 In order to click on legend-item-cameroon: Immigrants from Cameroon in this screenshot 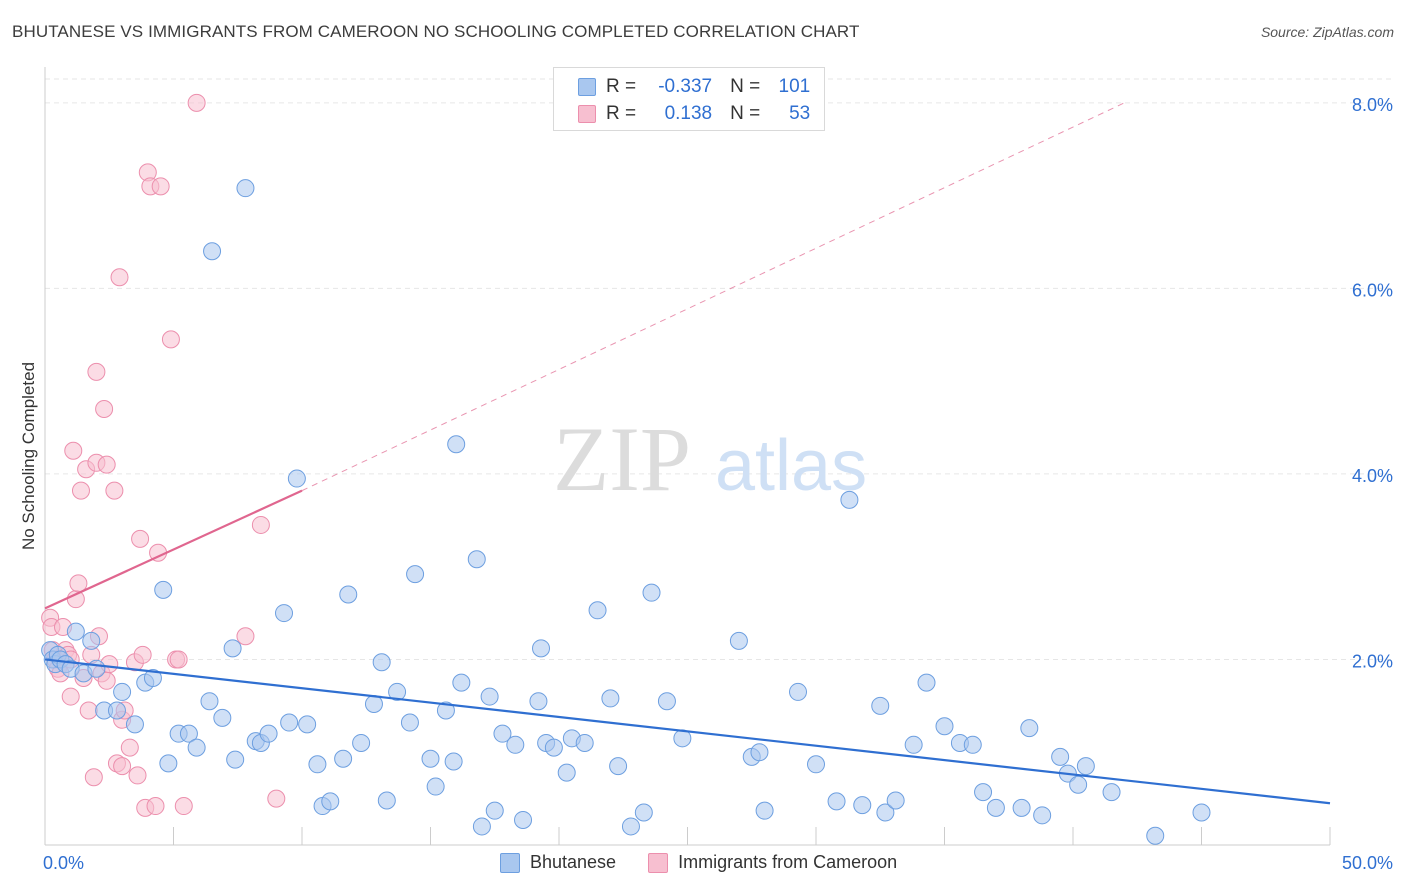, I will do `click(772, 862)`.